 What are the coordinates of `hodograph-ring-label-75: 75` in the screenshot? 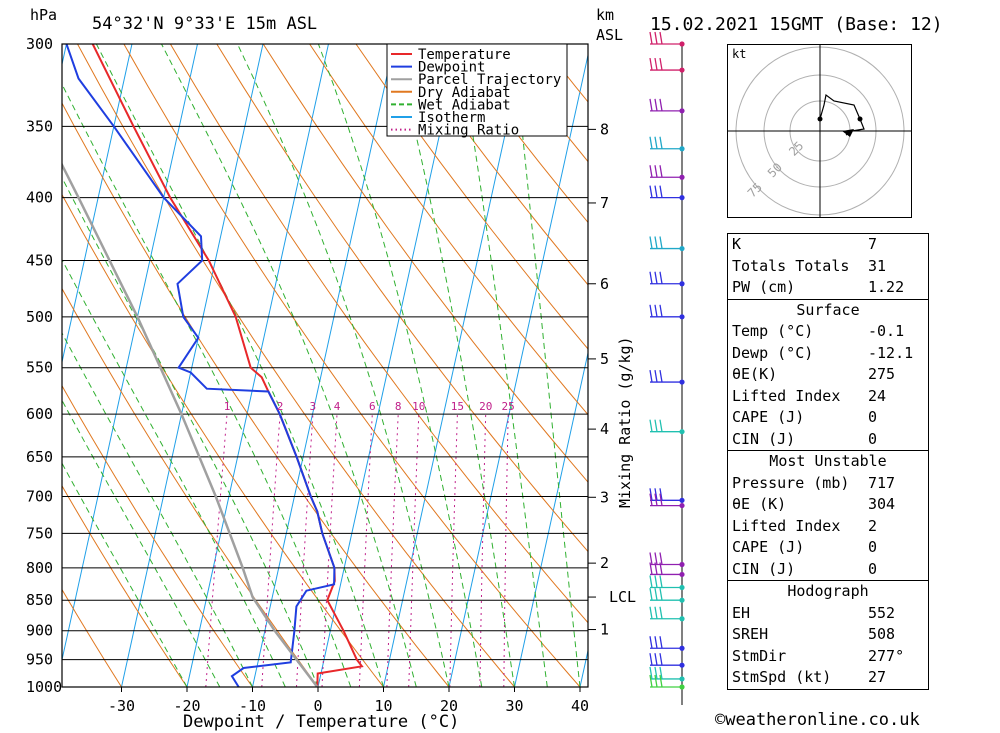 It's located at (755, 190).